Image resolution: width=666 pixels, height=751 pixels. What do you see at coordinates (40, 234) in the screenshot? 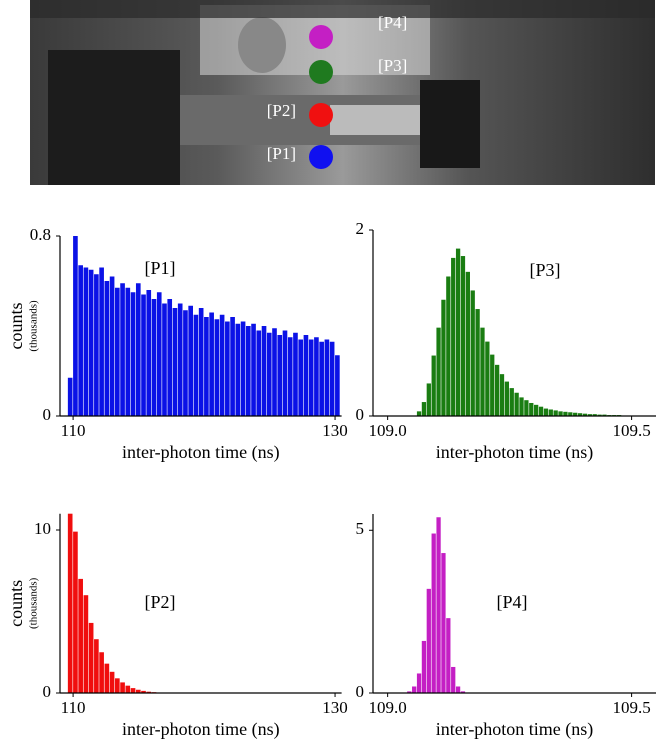
I see `y-tick-label: 0.8` at bounding box center [40, 234].